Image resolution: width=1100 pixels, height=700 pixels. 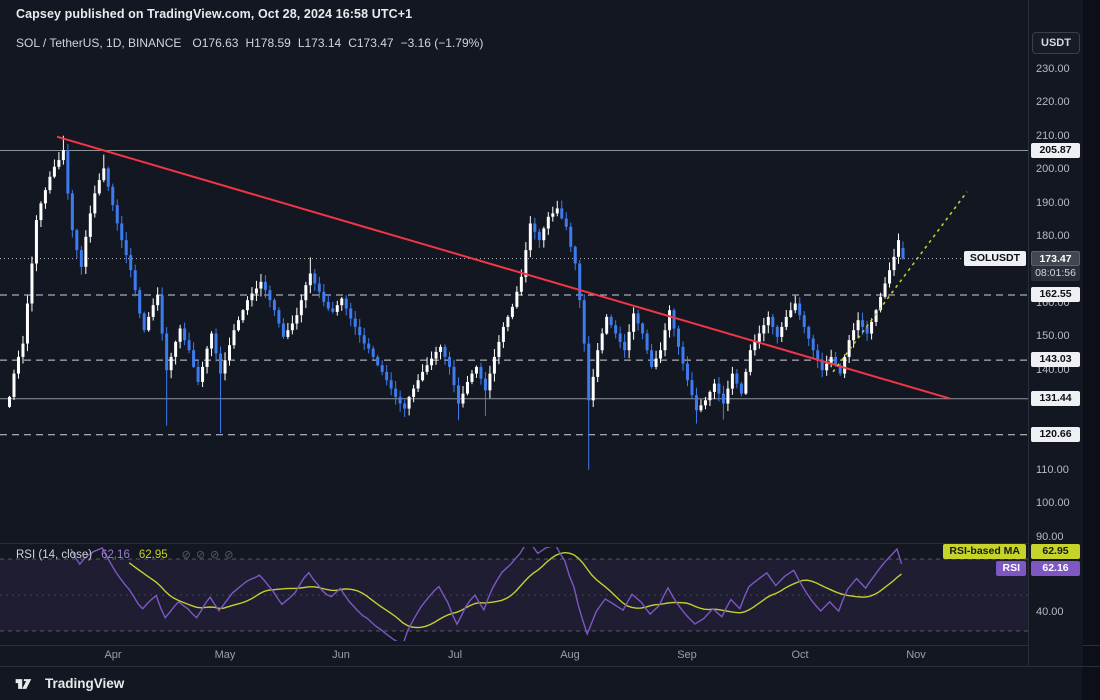 What do you see at coordinates (1055, 273) in the screenshot?
I see `countdown-badge: 08:01:56` at bounding box center [1055, 273].